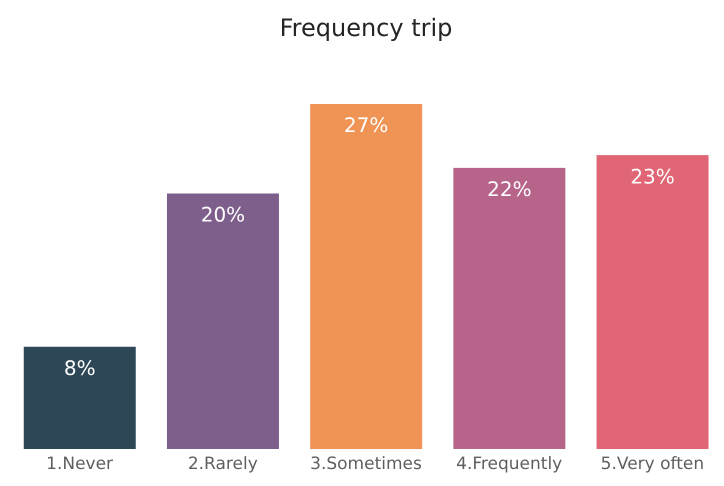 The height and width of the screenshot is (486, 724). What do you see at coordinates (652, 464) in the screenshot?
I see `x-tick-label: 5.Very often` at bounding box center [652, 464].